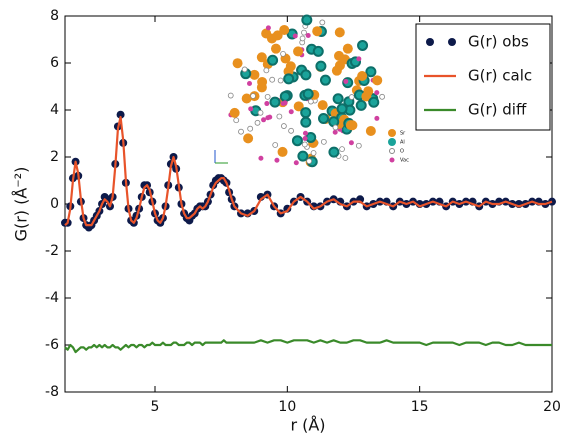  What do you see at coordinates (307, 425) in the screenshot?
I see `x-axis-label: r (Å)` at bounding box center [307, 425].